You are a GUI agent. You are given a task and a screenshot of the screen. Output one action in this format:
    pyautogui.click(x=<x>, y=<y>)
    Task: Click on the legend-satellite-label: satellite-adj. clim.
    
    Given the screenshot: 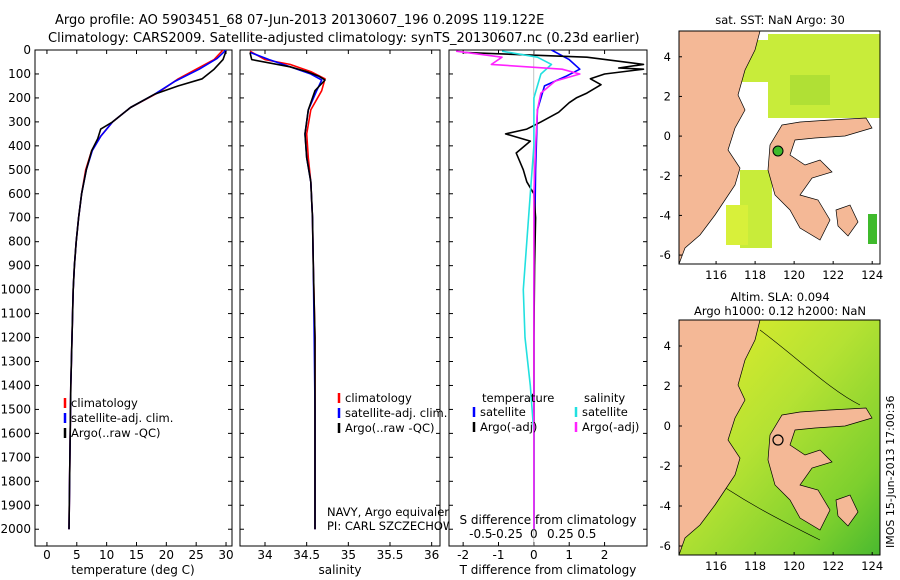 What is the action you would take?
    pyautogui.click(x=396, y=413)
    